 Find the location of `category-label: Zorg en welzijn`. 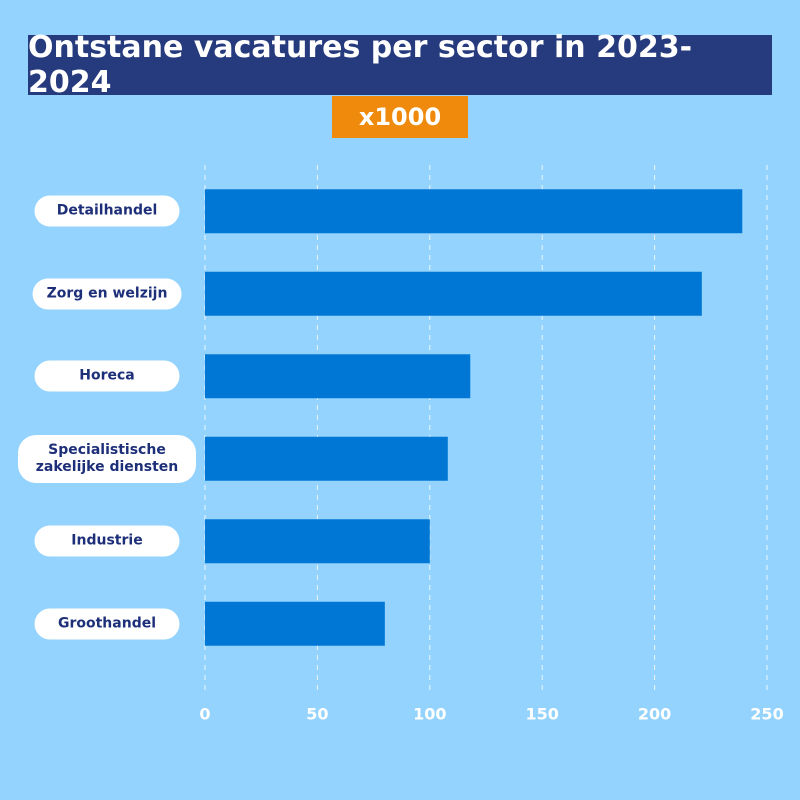

category-label: Zorg en welzijn is located at coordinates (107, 294).